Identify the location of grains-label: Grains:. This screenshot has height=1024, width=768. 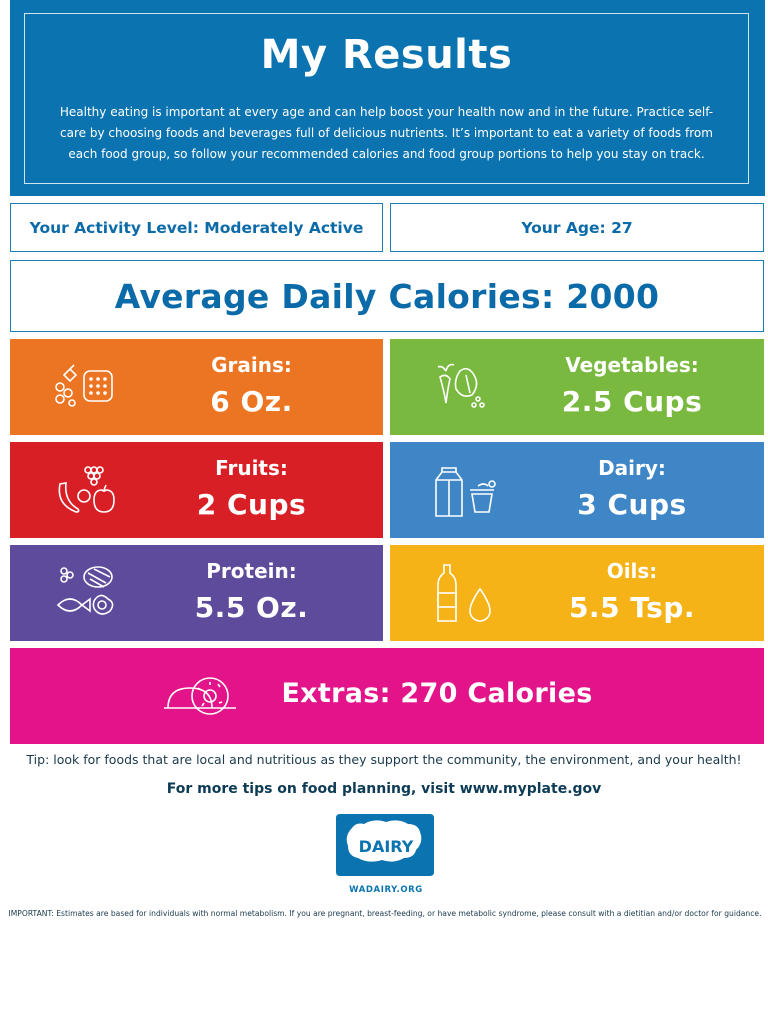
(251, 365).